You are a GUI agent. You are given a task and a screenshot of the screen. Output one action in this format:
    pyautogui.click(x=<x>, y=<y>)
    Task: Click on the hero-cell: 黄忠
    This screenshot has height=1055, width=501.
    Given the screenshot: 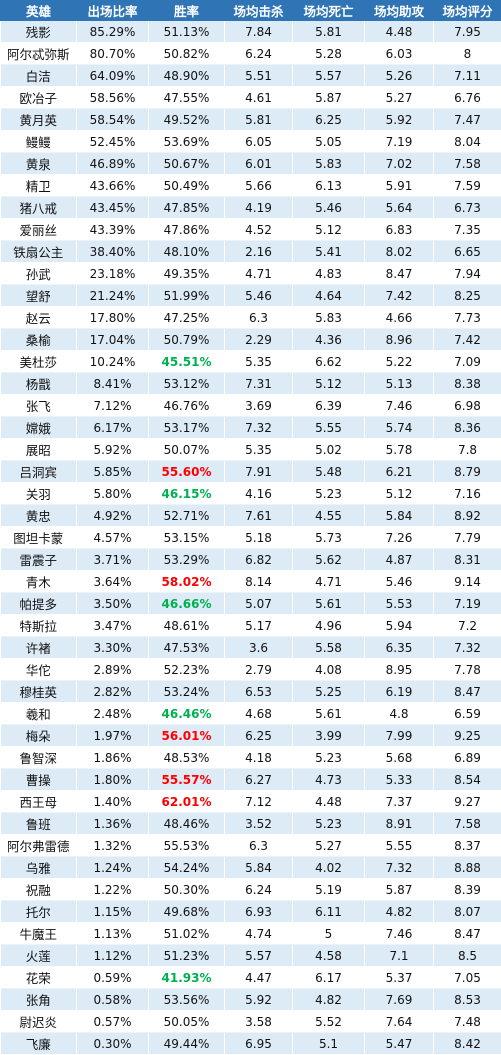 What is the action you would take?
    pyautogui.click(x=39, y=516)
    